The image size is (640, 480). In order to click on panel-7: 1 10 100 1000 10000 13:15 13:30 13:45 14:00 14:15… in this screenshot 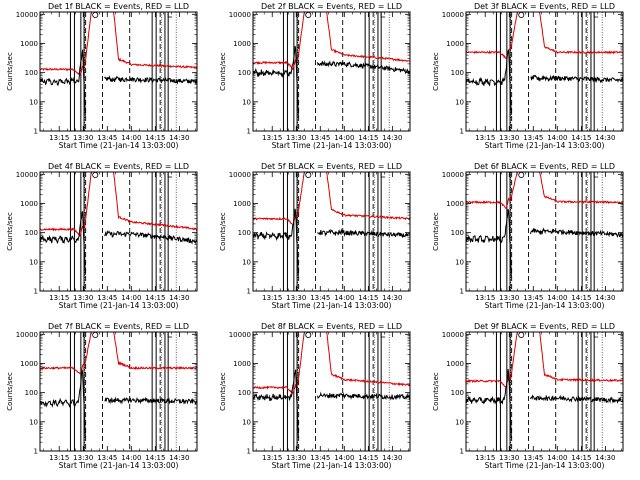, I will do `click(102, 396)`.